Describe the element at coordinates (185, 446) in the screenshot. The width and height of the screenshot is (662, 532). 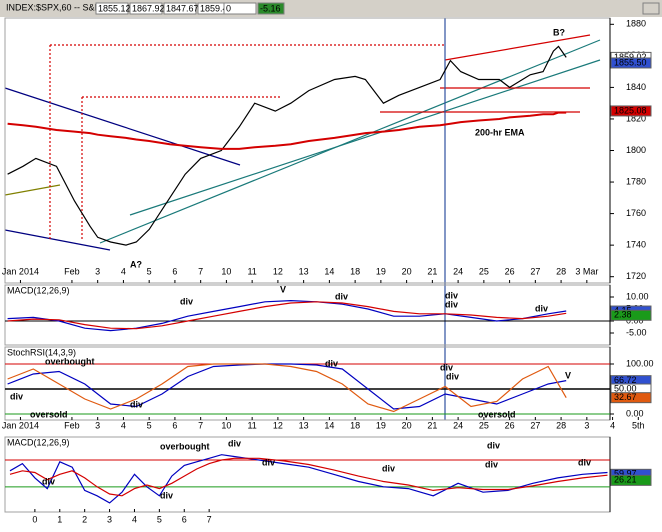
I see `annotation: overbought` at that location.